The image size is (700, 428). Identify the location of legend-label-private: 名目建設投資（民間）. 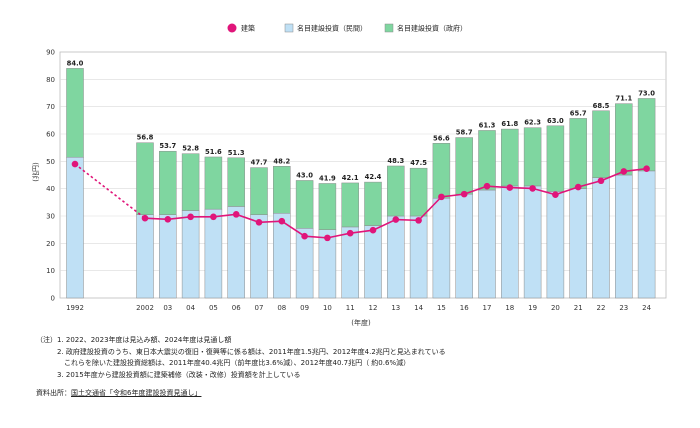
(332, 28).